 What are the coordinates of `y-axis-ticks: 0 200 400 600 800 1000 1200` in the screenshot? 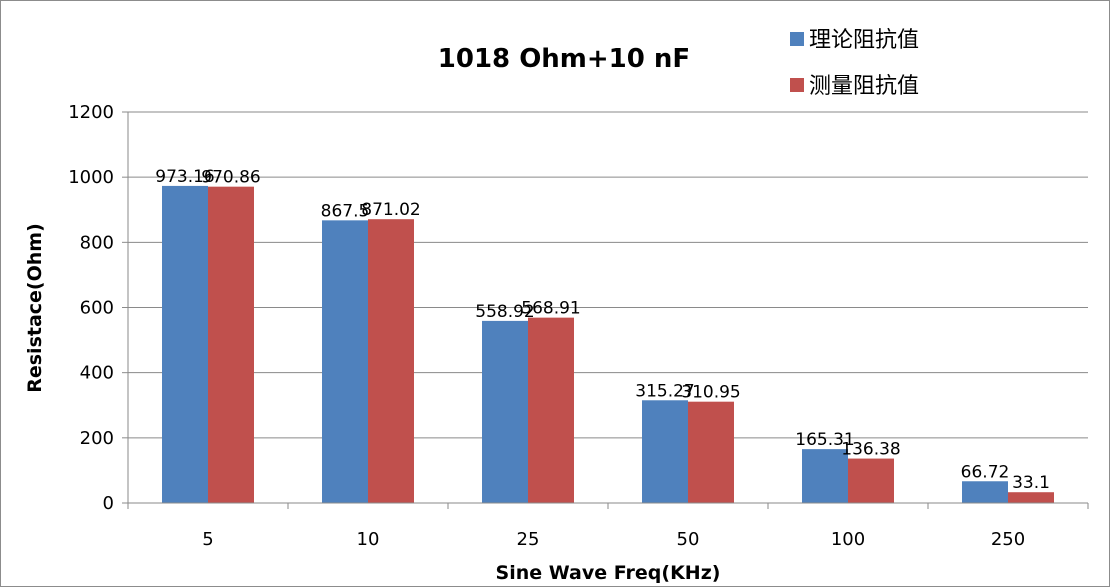 It's located at (98, 308).